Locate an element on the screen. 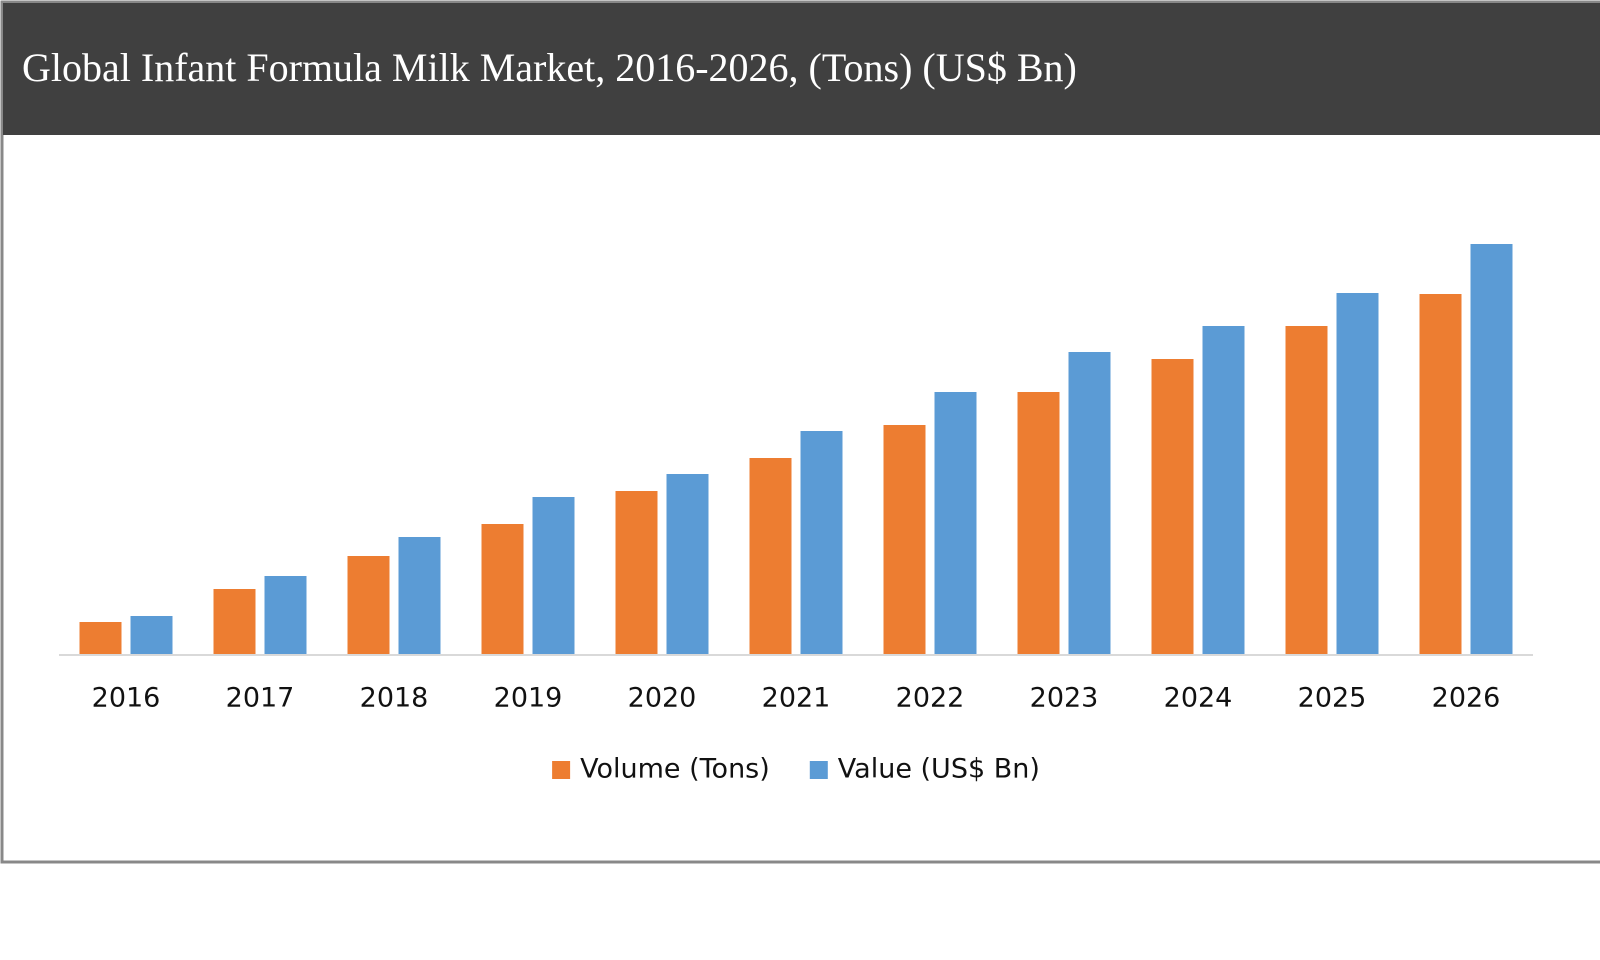 The image size is (1600, 960). header is located at coordinates (801, 69).